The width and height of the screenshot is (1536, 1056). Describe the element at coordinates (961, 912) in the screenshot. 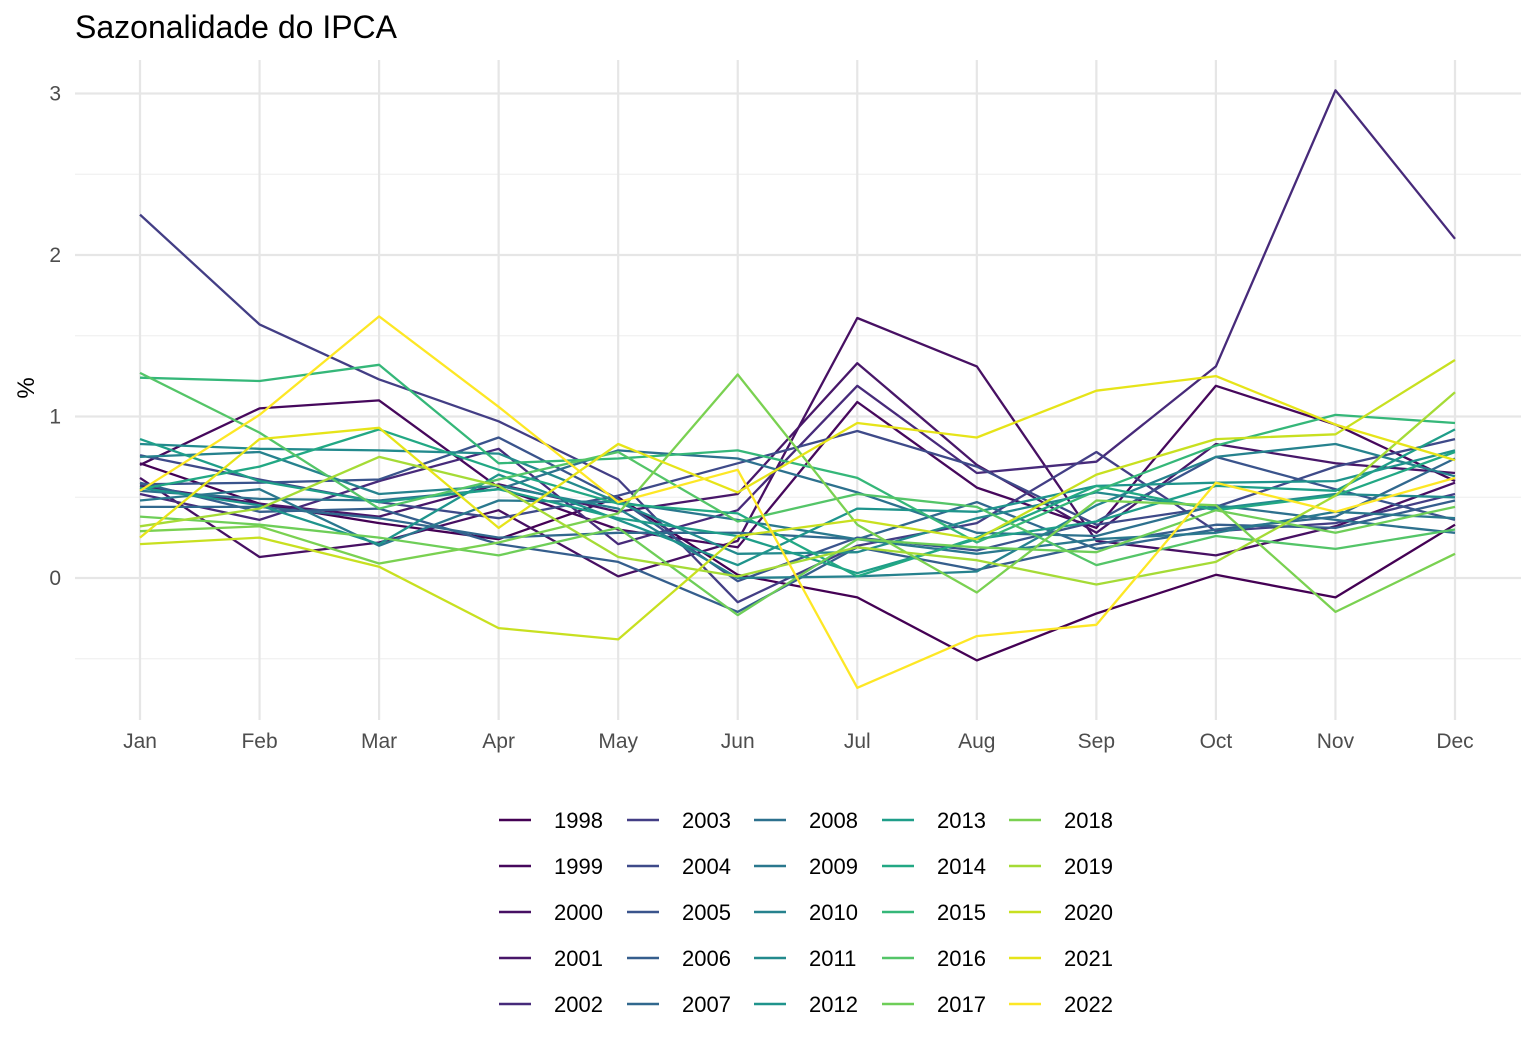

I see `legend-label-2015: 2015` at that location.